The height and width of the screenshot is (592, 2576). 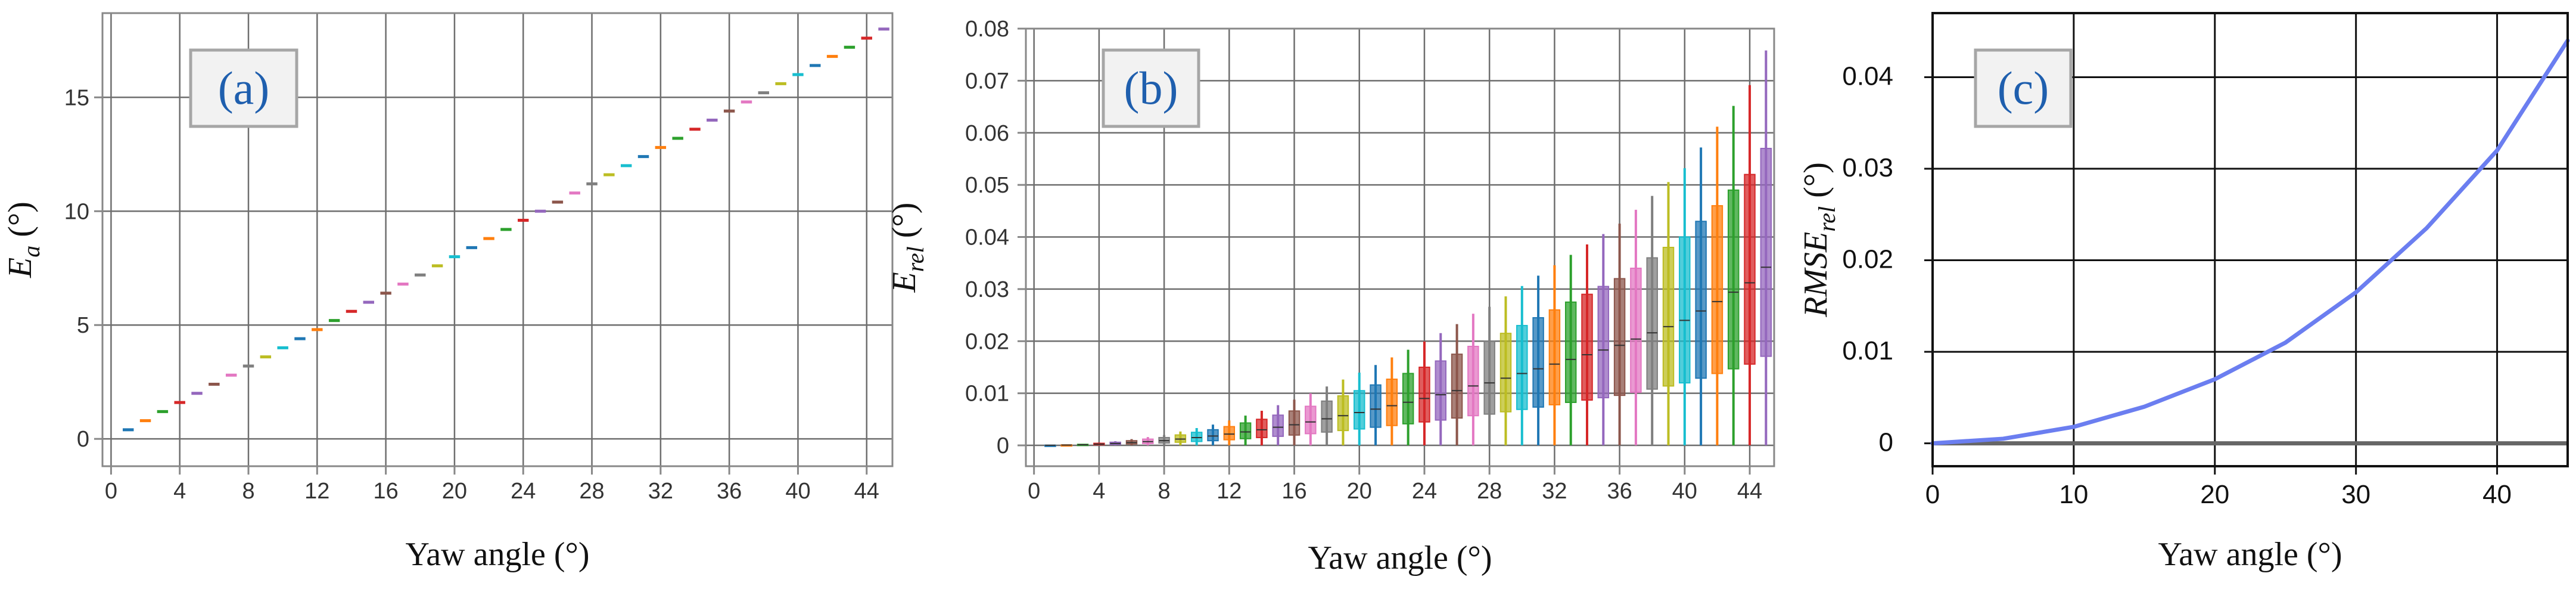 I want to click on x-tick-label: 10, so click(x=2073, y=494).